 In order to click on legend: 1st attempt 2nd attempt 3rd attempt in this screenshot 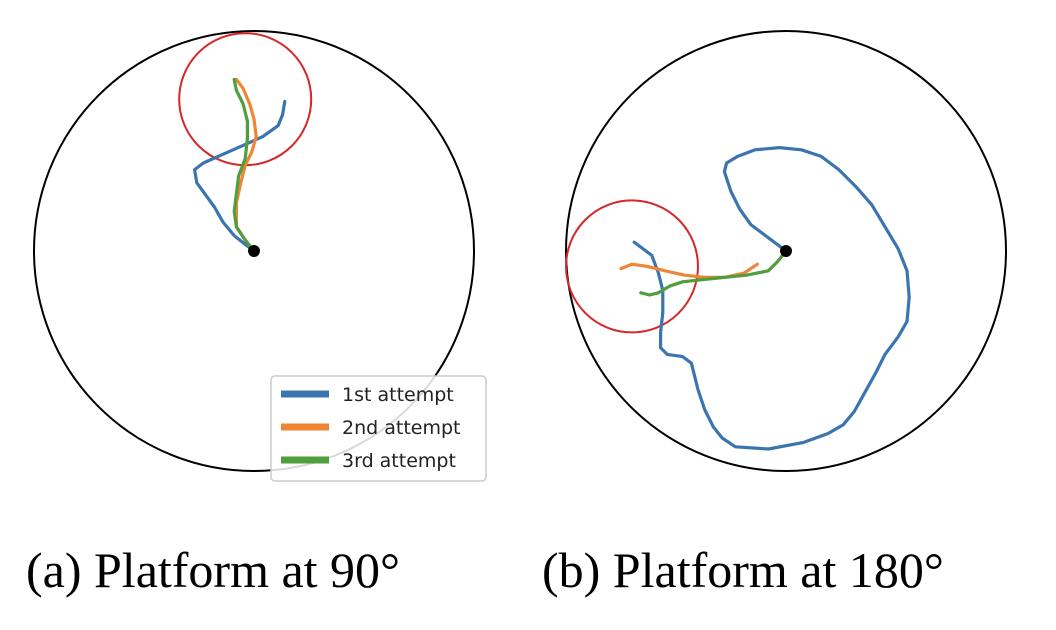, I will do `click(378, 428)`.